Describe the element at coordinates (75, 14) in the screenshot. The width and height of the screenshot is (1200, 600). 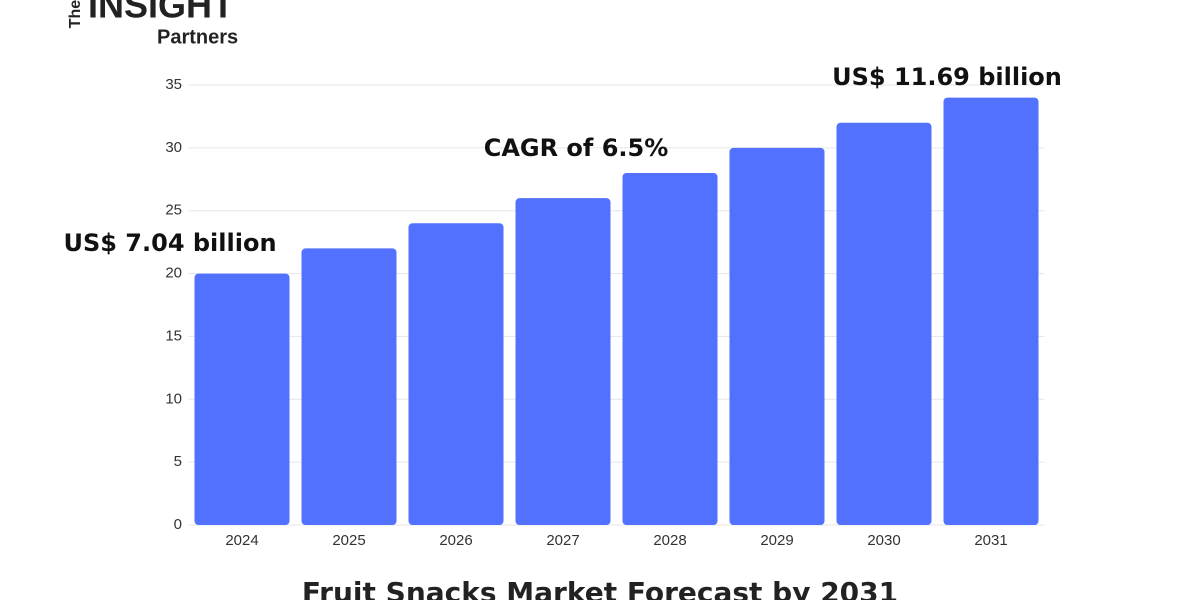
I see `logo-prefix: The` at that location.